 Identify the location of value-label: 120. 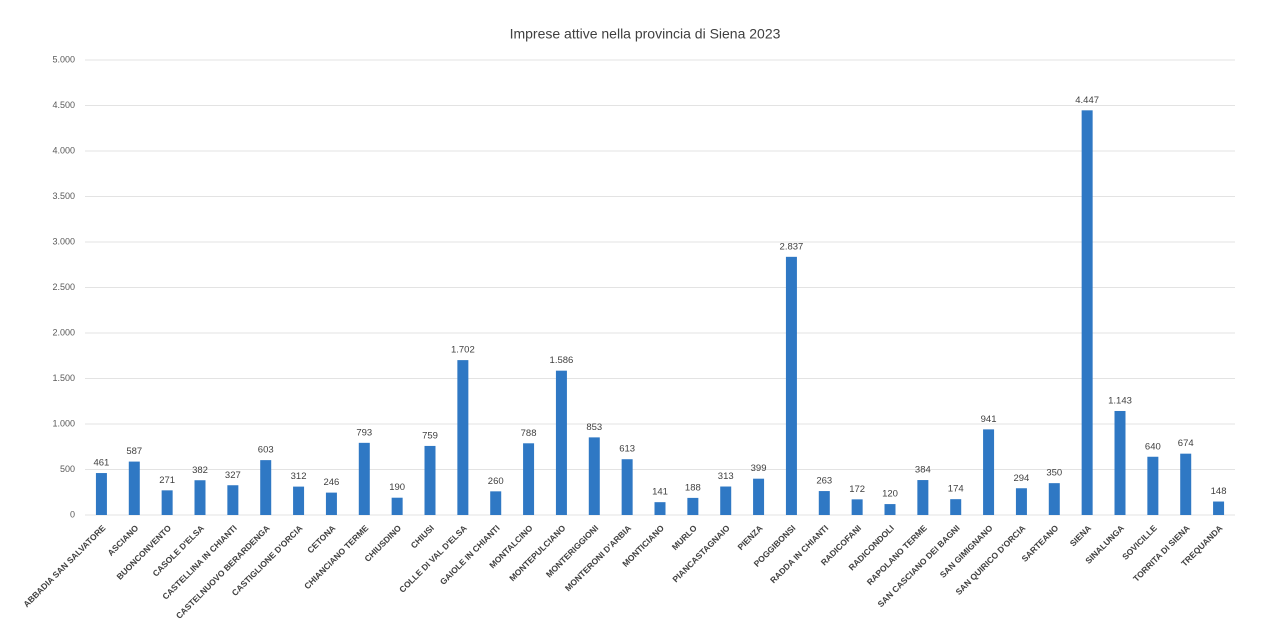
(890, 494).